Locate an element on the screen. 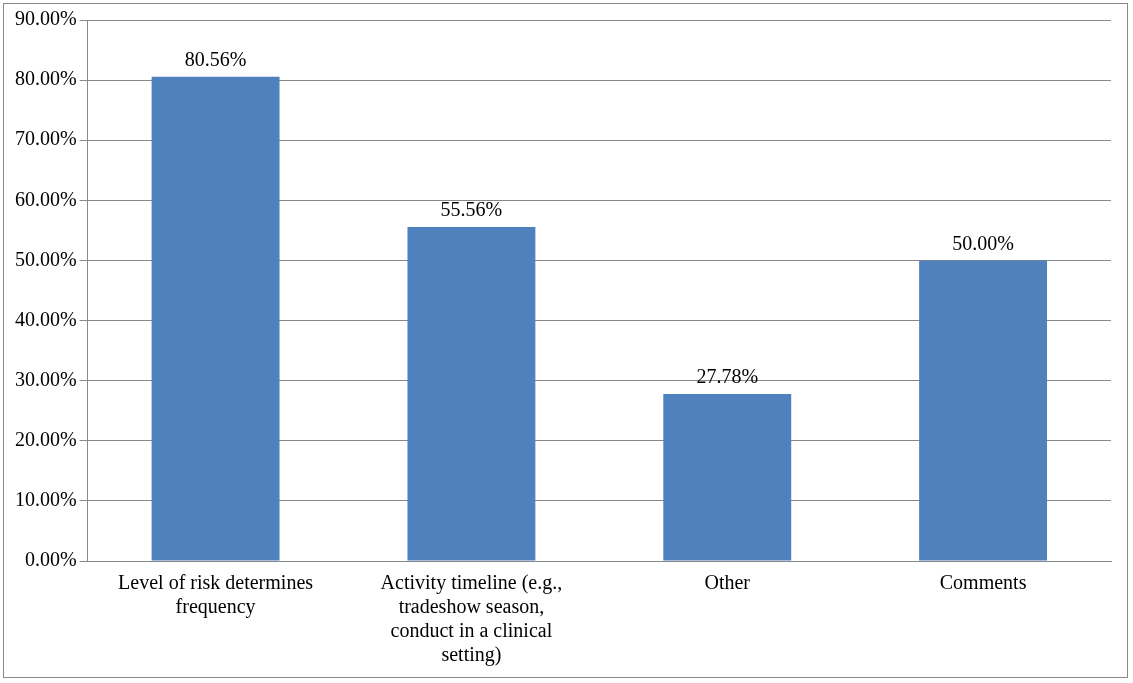 Image resolution: width=1133 pixels, height=683 pixels. data-label: 55.56% is located at coordinates (471, 209).